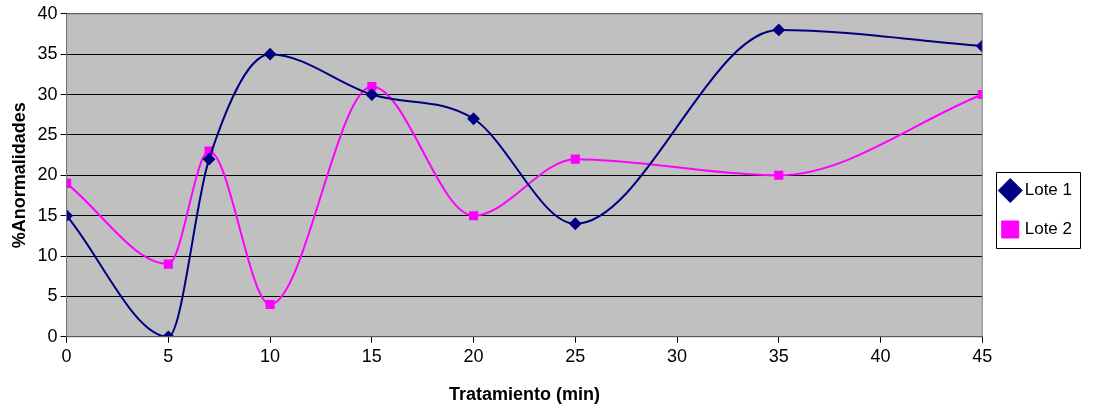 This screenshot has width=1094, height=415. What do you see at coordinates (18, 175) in the screenshot?
I see `y-axis-title: %Anormalidades` at bounding box center [18, 175].